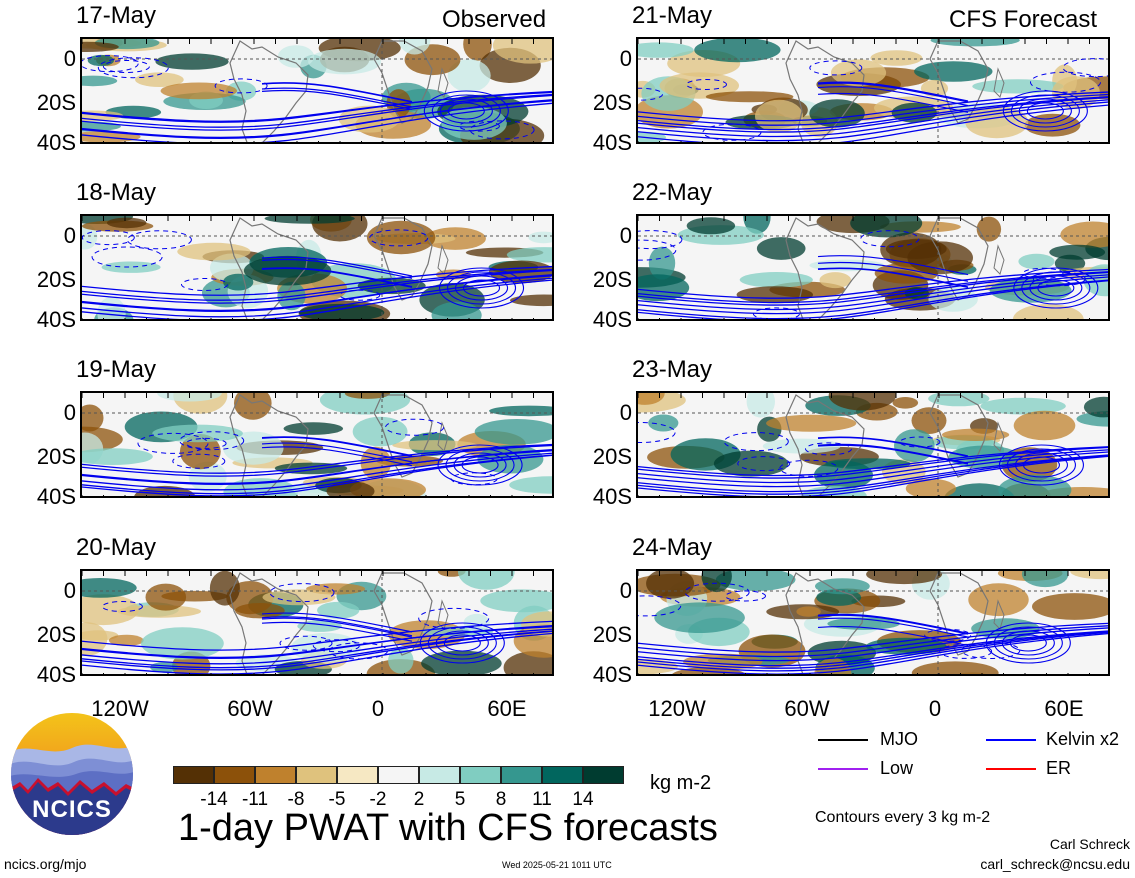 This screenshot has height=878, width=1135. Describe the element at coordinates (1059, 768) in the screenshot. I see `legend-er-label: ER` at that location.